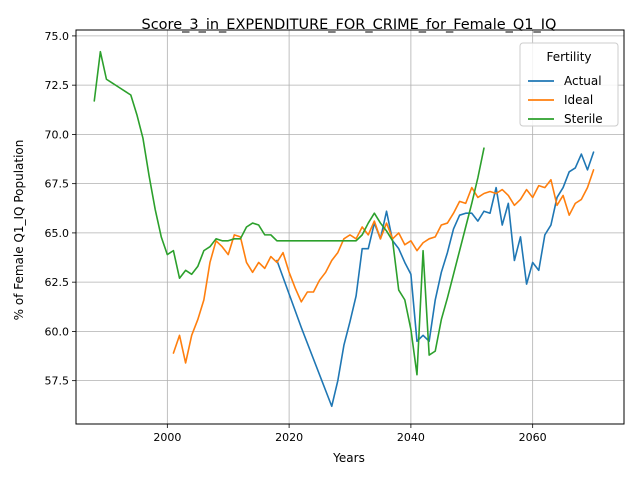 This screenshot has width=640, height=484. I want to click on y-tick-label: 70.0, so click(57, 134).